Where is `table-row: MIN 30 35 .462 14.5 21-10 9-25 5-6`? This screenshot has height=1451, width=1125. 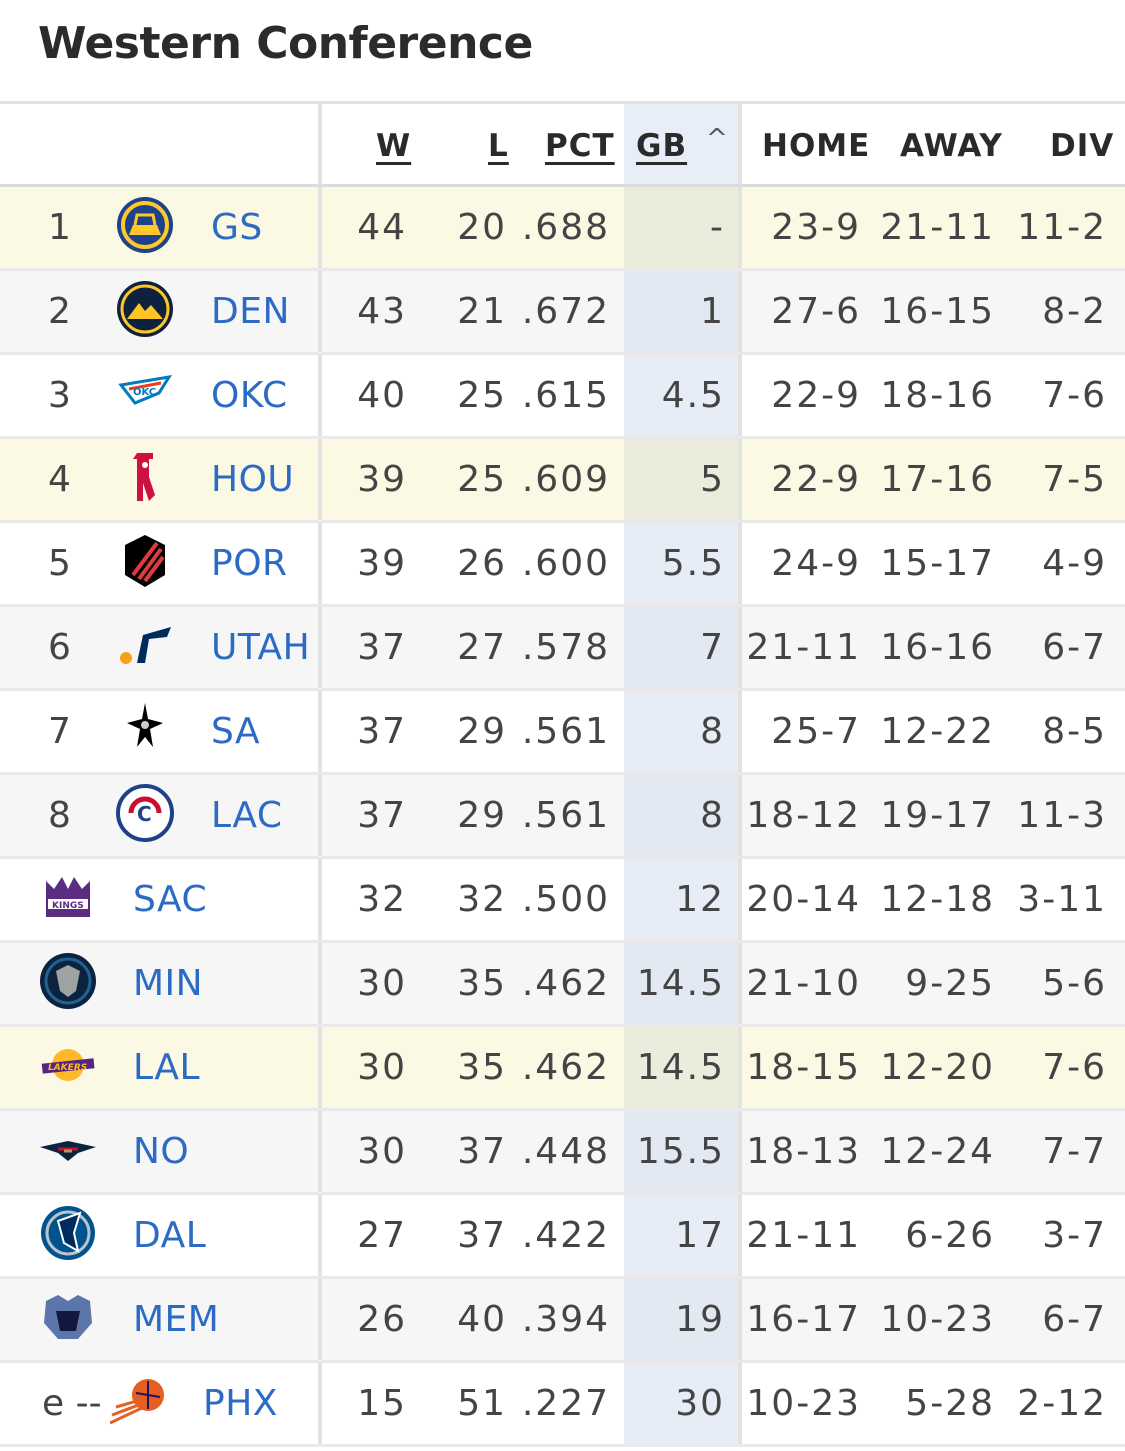
table-row: MIN 30 35 .462 14.5 21-10 9-25 5-6 is located at coordinates (562, 985).